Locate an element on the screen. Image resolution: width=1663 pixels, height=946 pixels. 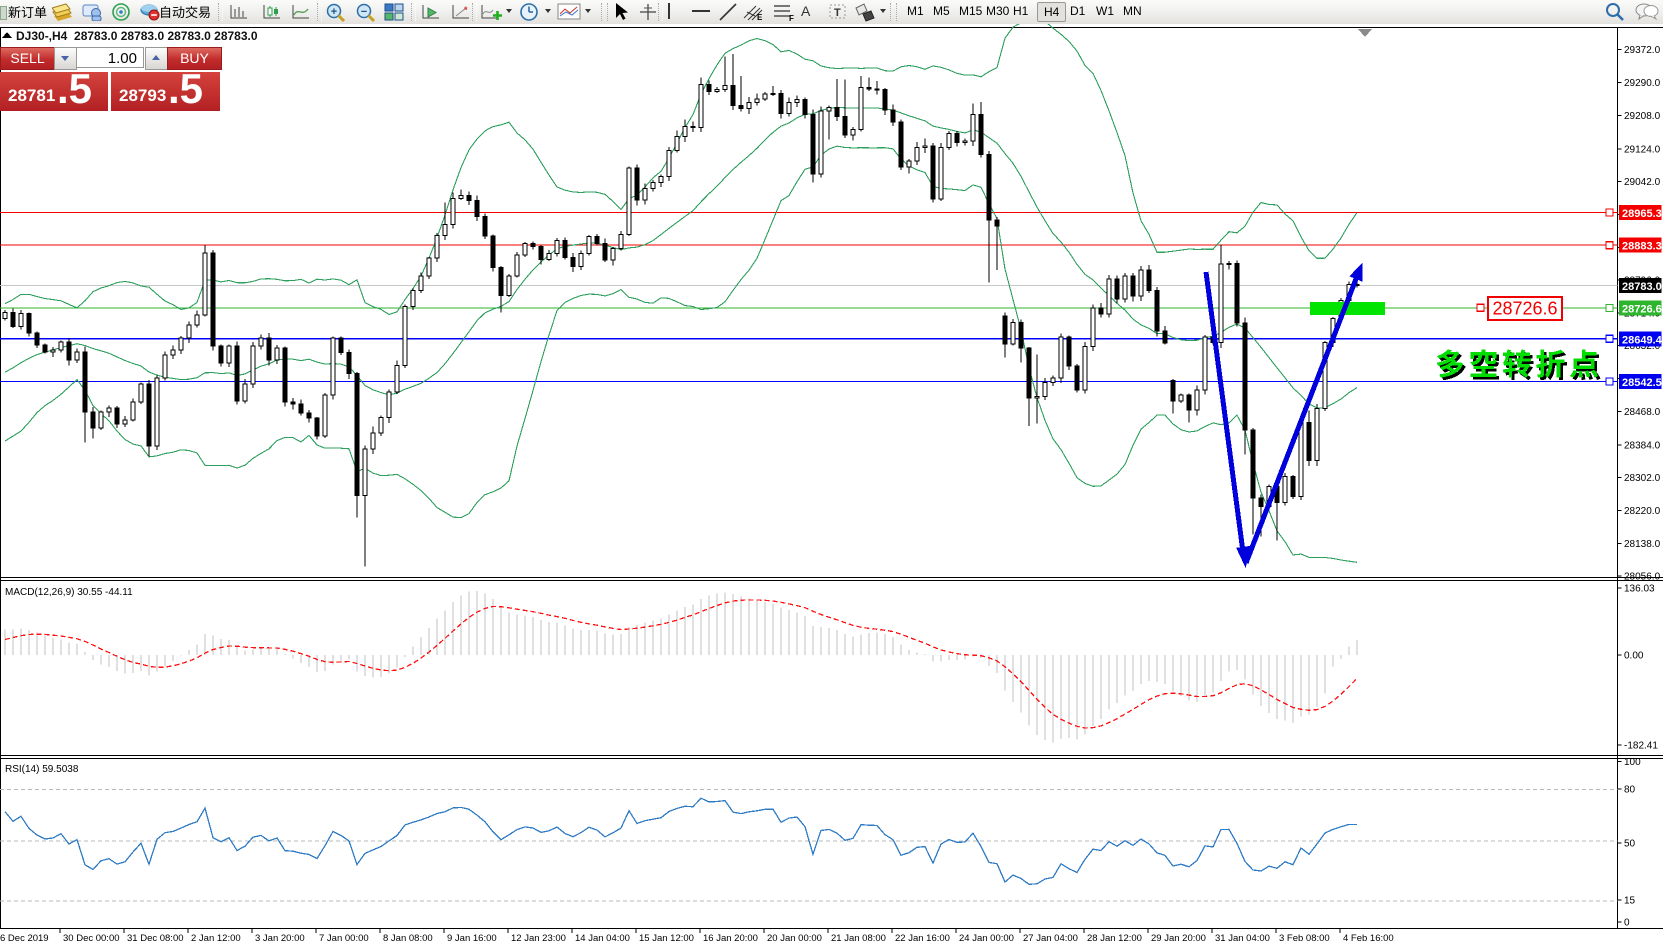
svg-text: 9 Jan 16:00 is located at coordinates (472, 938).